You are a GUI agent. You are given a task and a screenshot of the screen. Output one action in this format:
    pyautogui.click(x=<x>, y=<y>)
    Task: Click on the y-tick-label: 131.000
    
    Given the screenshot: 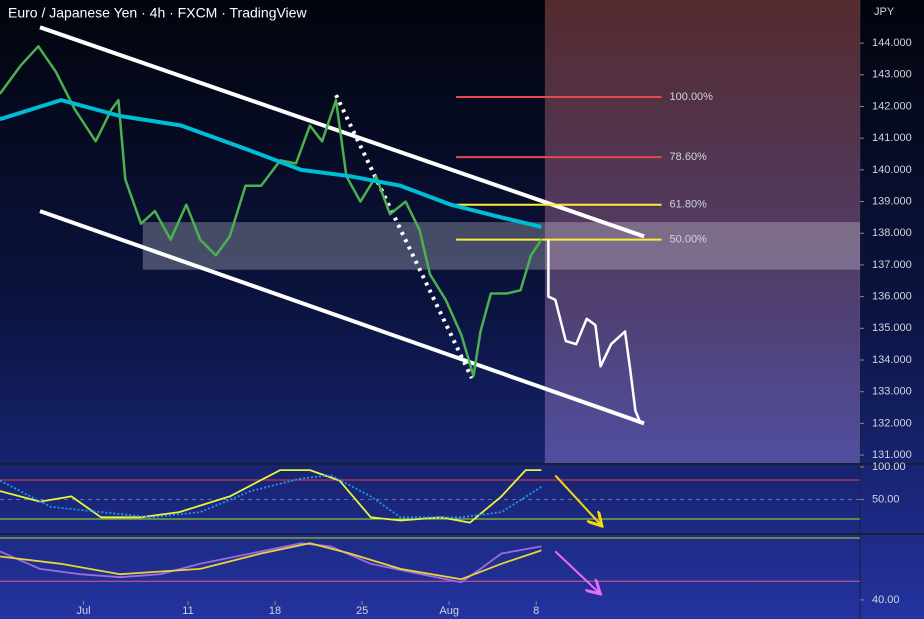 What is the action you would take?
    pyautogui.click(x=892, y=455)
    